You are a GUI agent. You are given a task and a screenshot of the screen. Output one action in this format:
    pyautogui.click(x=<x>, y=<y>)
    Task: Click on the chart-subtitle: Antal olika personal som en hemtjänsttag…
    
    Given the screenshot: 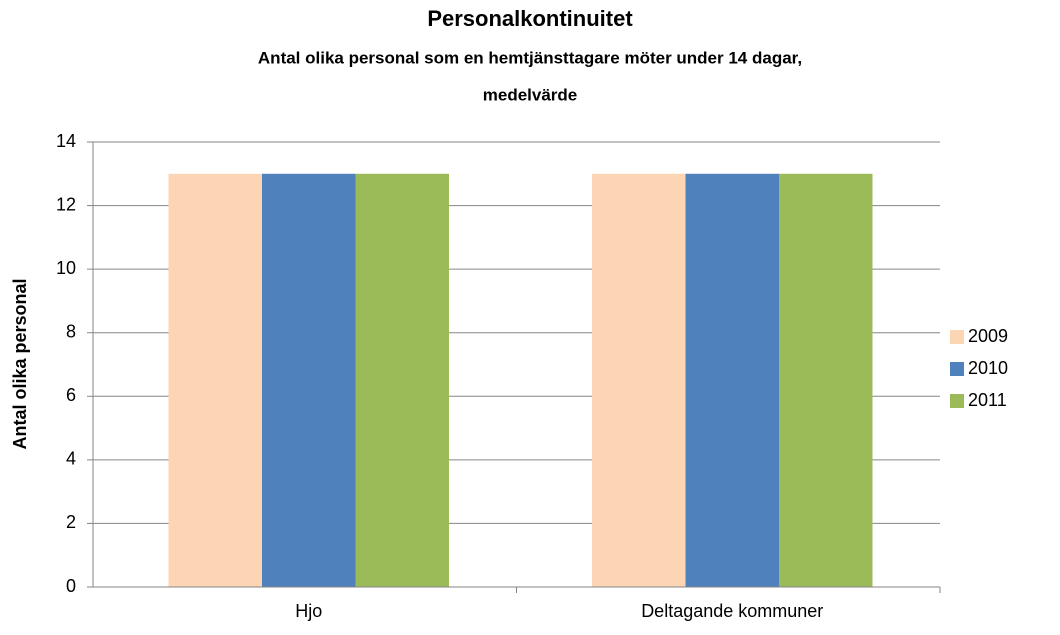 What is the action you would take?
    pyautogui.click(x=530, y=57)
    